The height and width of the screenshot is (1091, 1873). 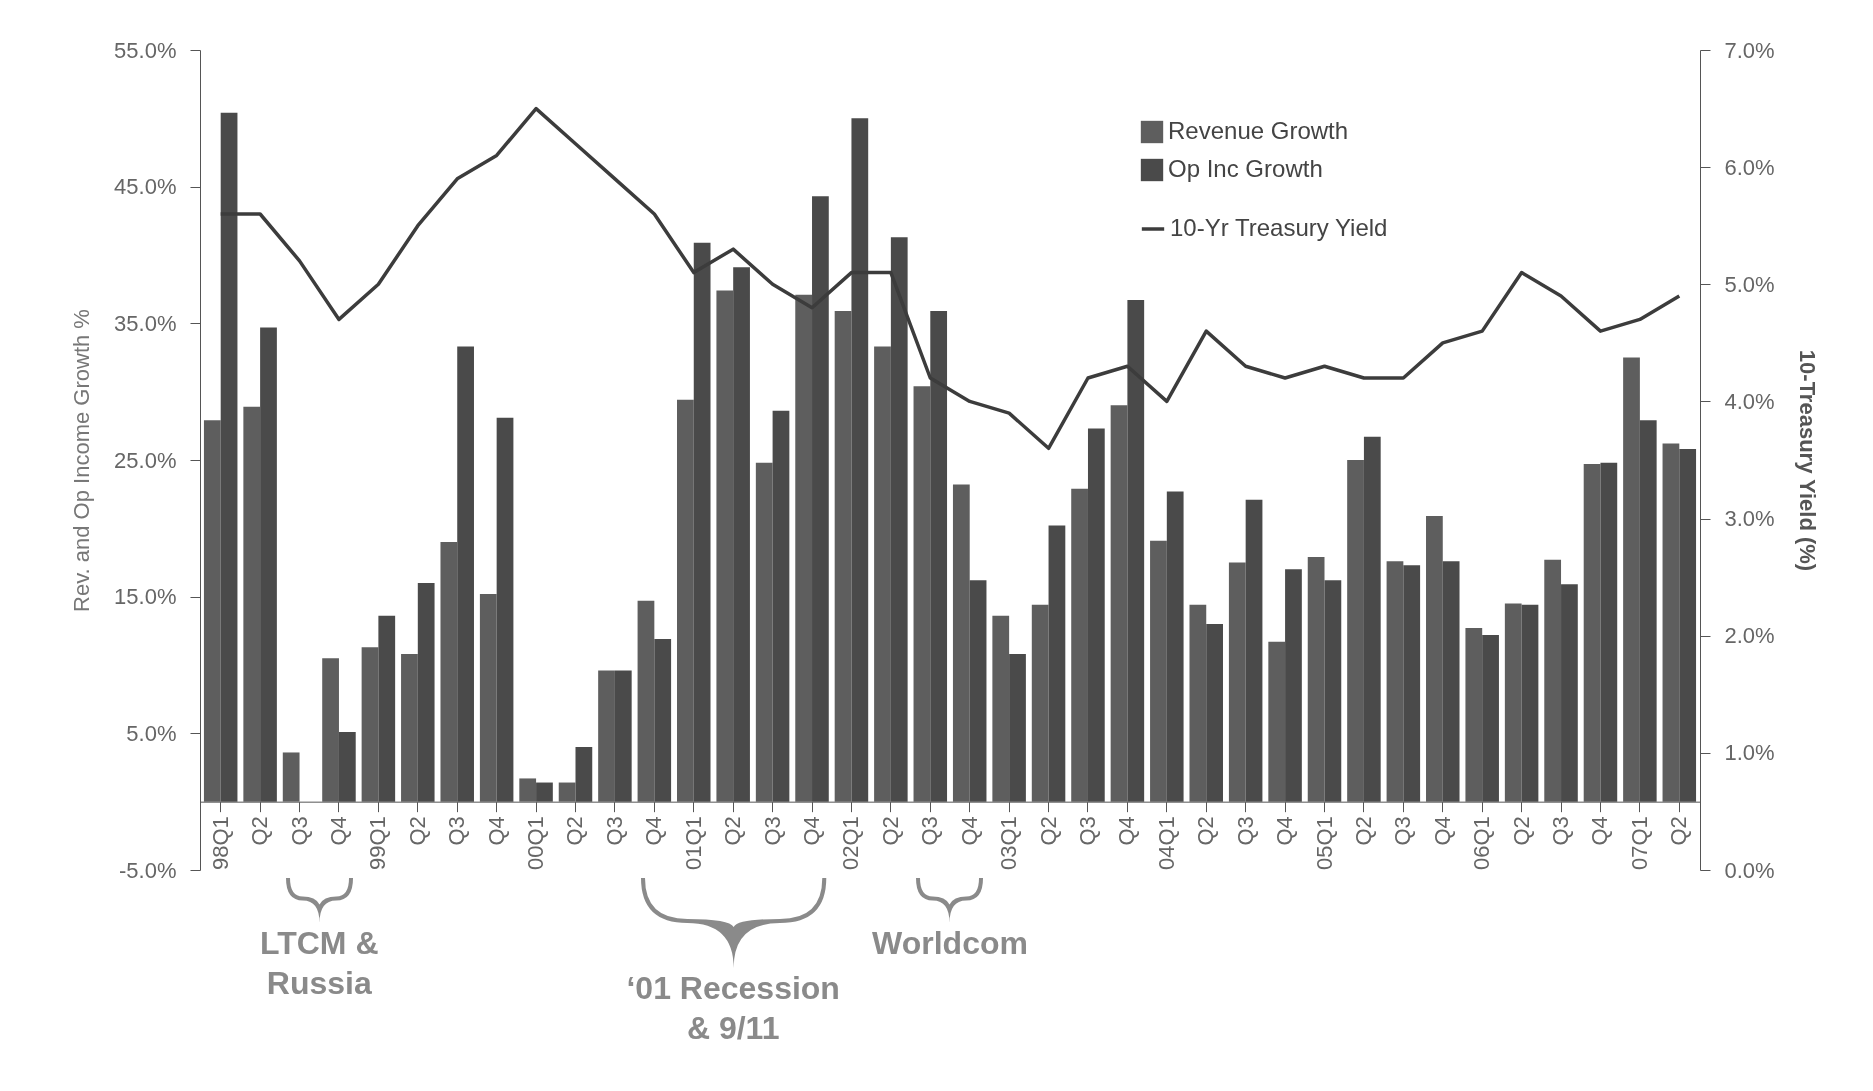 What do you see at coordinates (1749, 284) in the screenshot?
I see `y2-tick-label: 5.0%` at bounding box center [1749, 284].